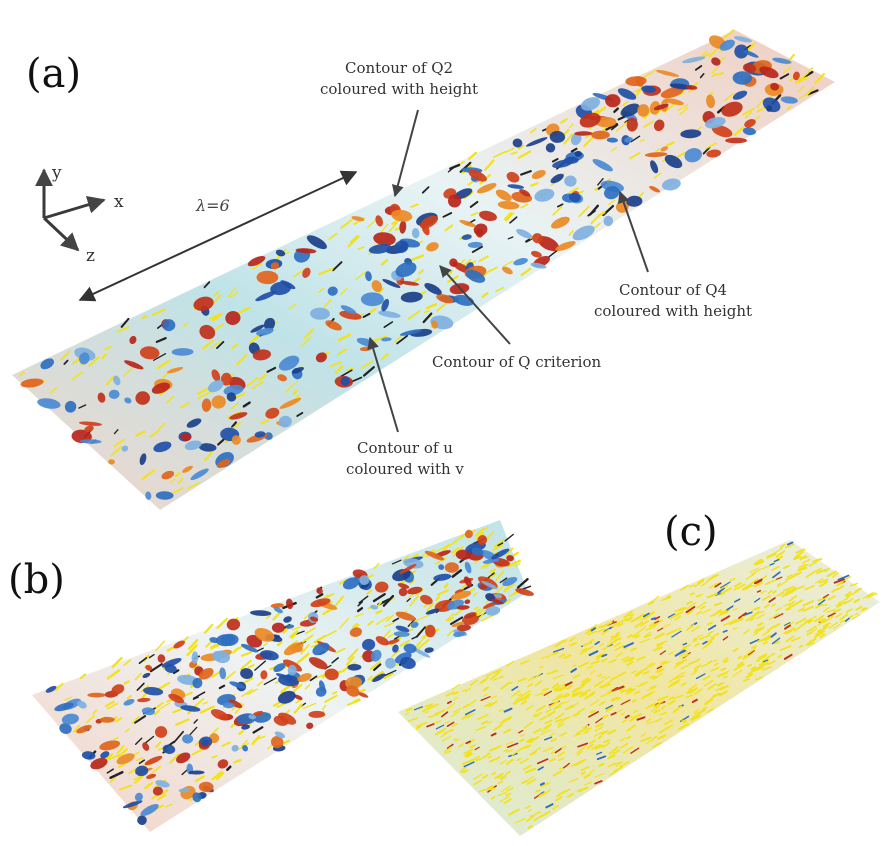  Describe the element at coordinates (673, 290) in the screenshot. I see `annotation-q4-line-1: Contour of Q4` at that location.